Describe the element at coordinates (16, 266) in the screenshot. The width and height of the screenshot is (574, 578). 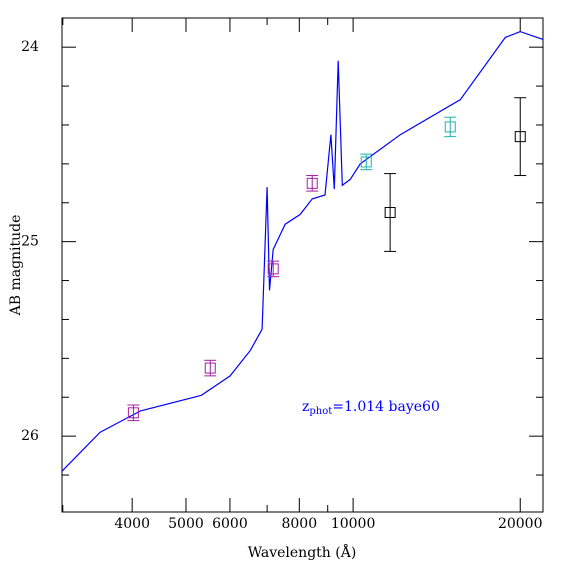
I see `y-axis-label: AB magnitude` at that location.